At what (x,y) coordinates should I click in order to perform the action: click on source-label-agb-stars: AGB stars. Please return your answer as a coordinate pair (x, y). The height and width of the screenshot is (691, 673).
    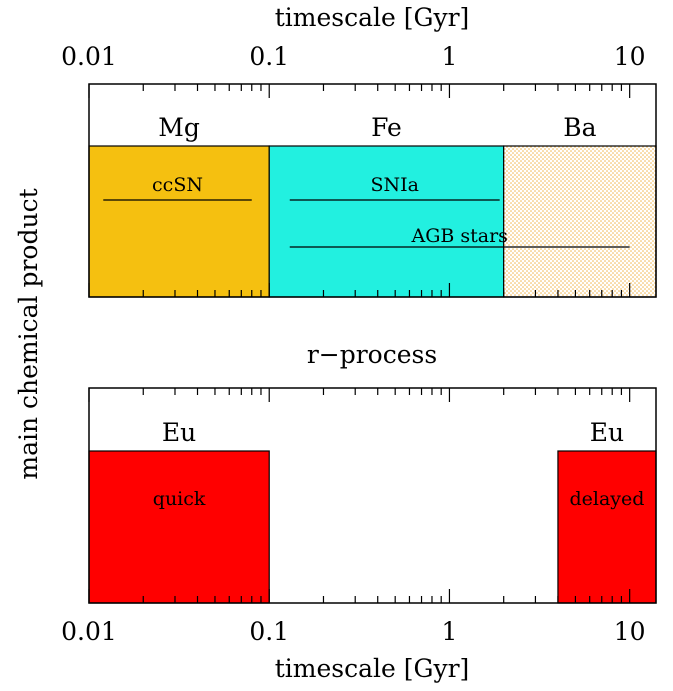
    Looking at the image, I should click on (458, 236).